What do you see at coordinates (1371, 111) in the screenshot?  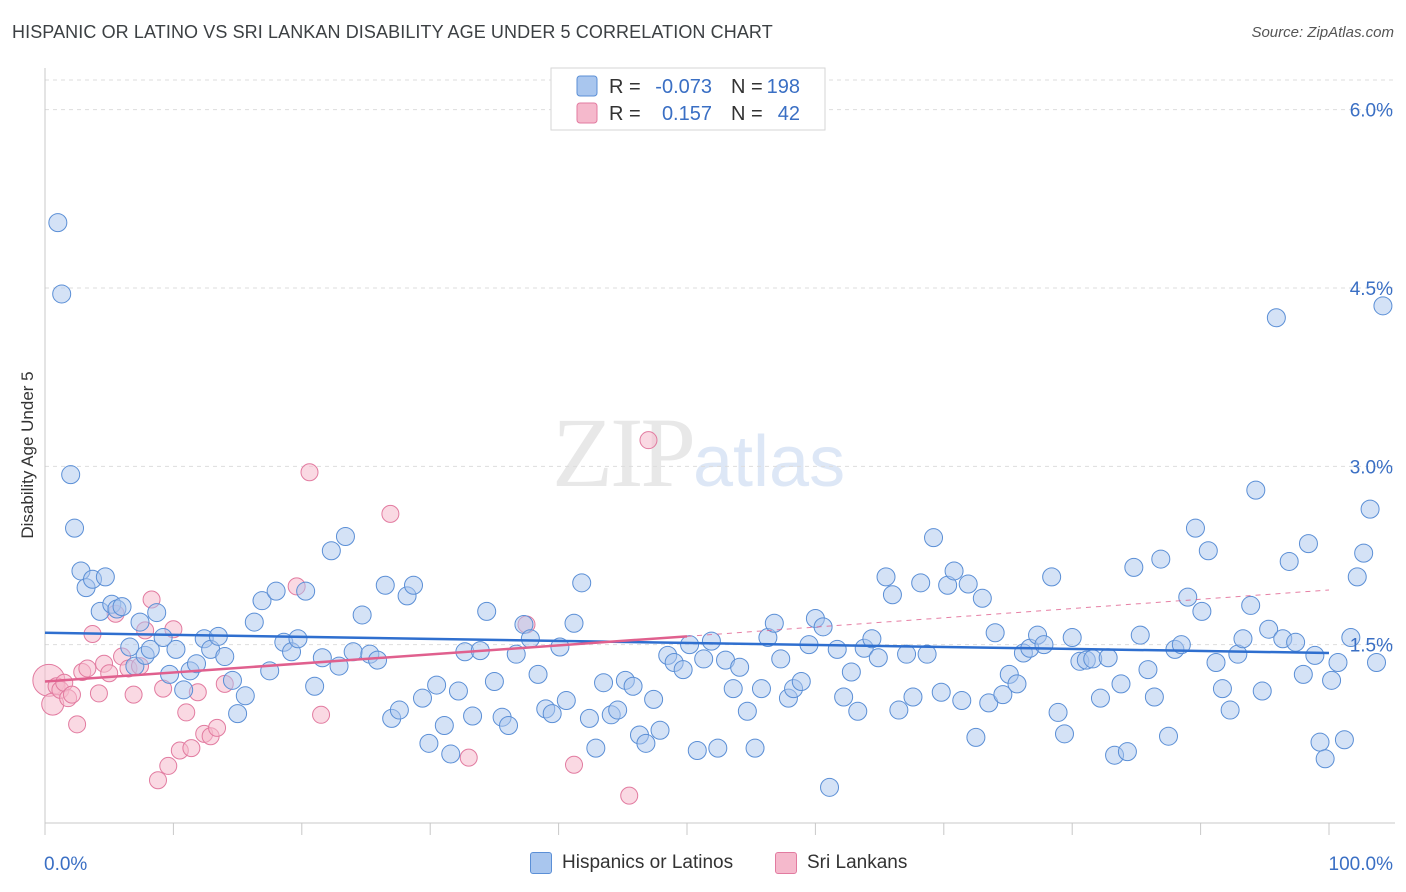 I see `y-tick-label: 6.0%` at bounding box center [1371, 111].